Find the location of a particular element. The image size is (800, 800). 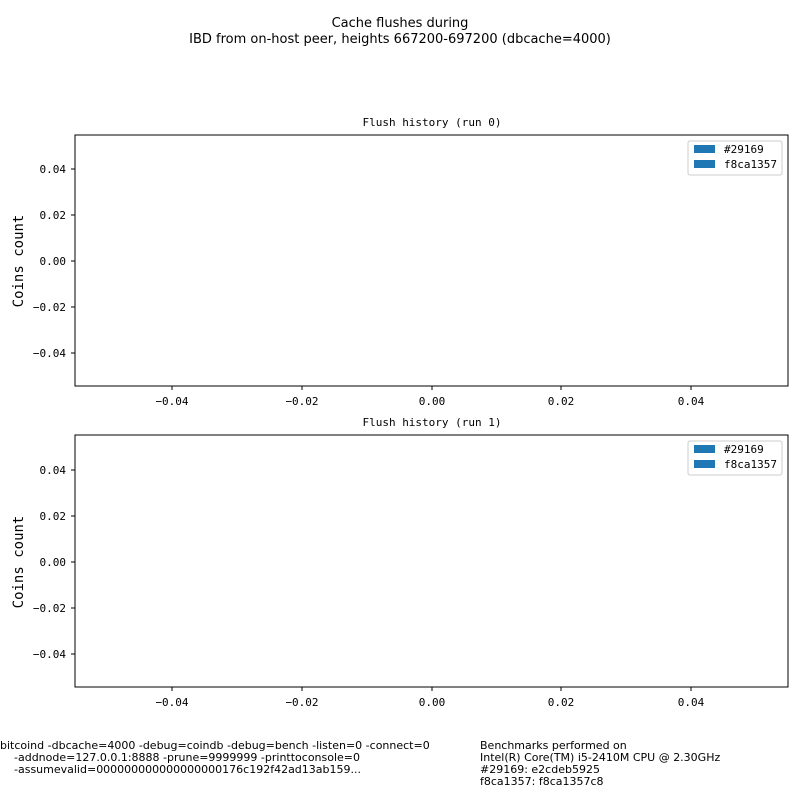

footer-info-line-3: #29169: e2cdeb5925 is located at coordinates (540, 769).